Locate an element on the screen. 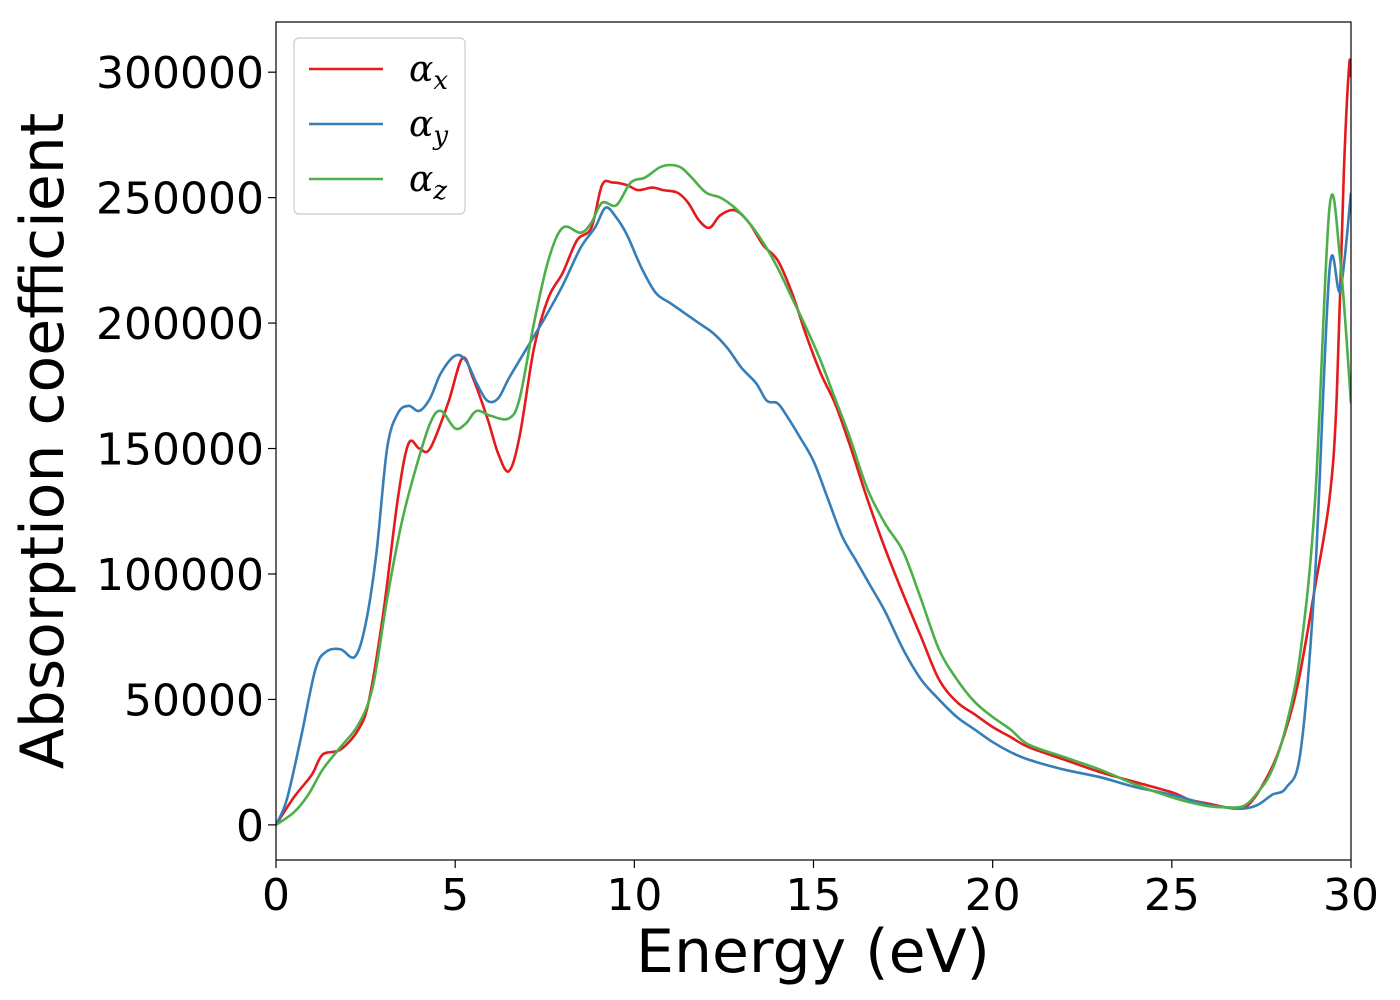 This screenshot has width=1400, height=1000. x-tick-label: 5 is located at coordinates (455, 895).